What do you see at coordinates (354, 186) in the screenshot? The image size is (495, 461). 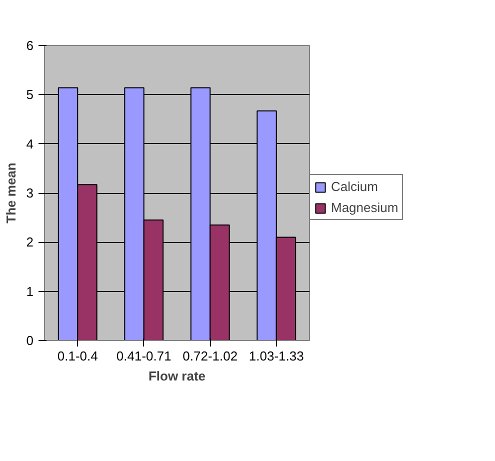 I see `legend-label: Calcium` at bounding box center [354, 186].